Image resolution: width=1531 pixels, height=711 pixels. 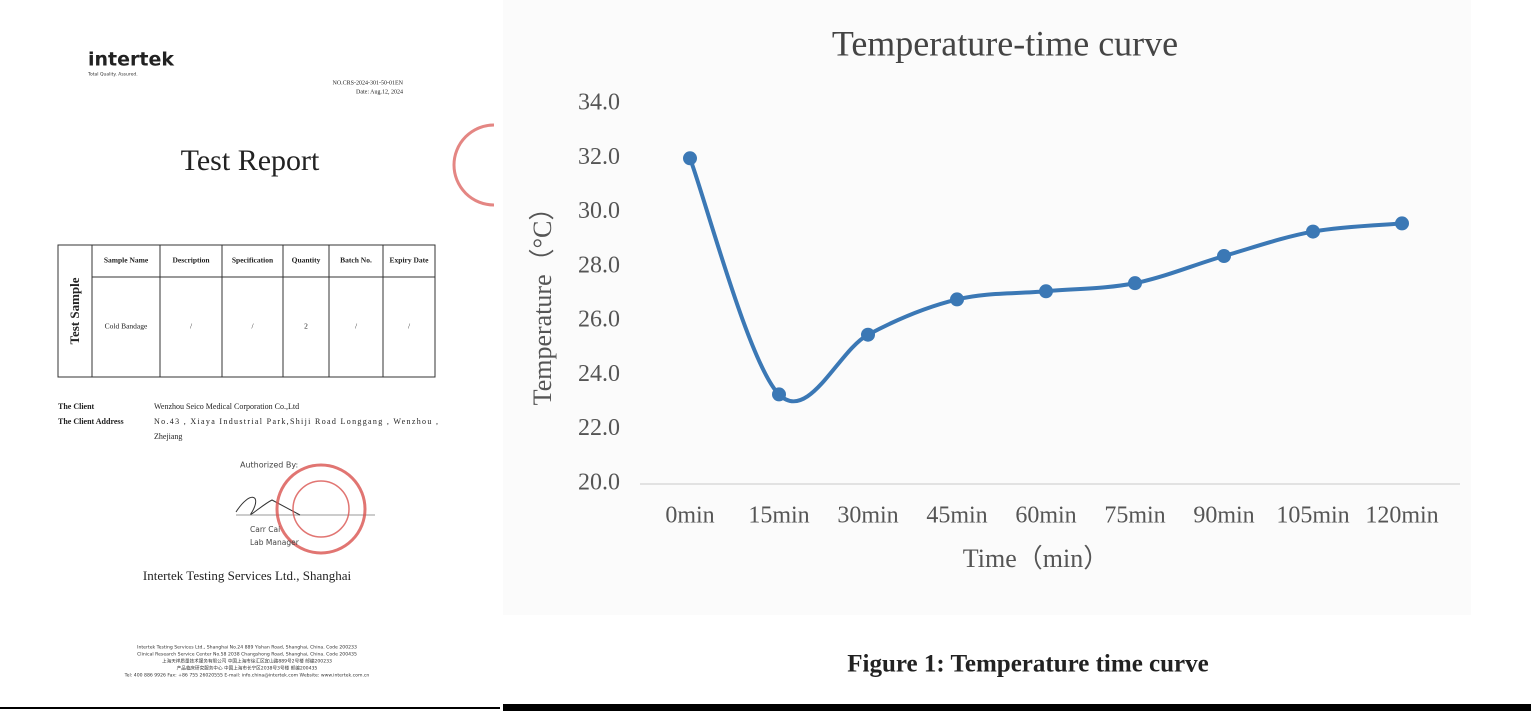 What do you see at coordinates (131, 60) in the screenshot?
I see `logo: intertek` at bounding box center [131, 60].